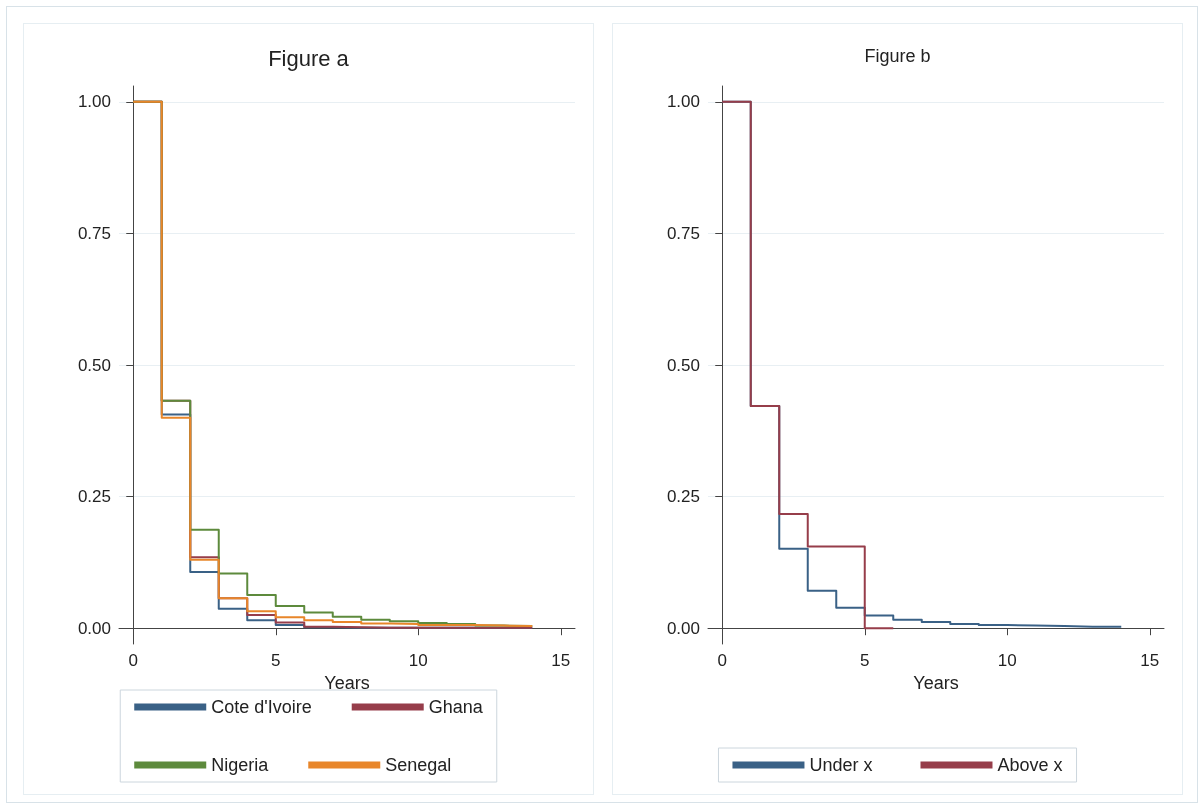  What do you see at coordinates (309, 58) in the screenshot?
I see `chart-title: Figure a` at bounding box center [309, 58].